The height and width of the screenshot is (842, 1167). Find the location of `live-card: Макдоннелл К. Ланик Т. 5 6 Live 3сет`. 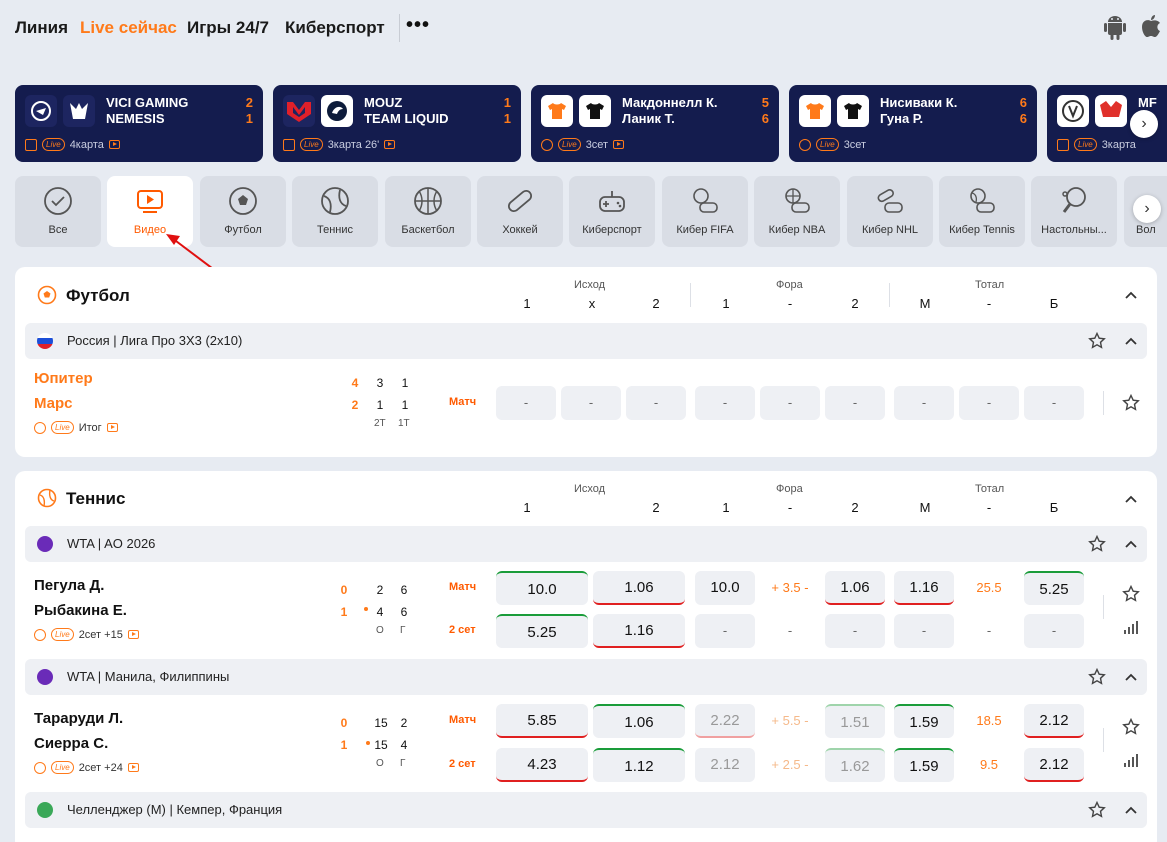

live-card: Макдоннелл К. Ланик Т. 5 6 Live 3сет is located at coordinates (655, 123).